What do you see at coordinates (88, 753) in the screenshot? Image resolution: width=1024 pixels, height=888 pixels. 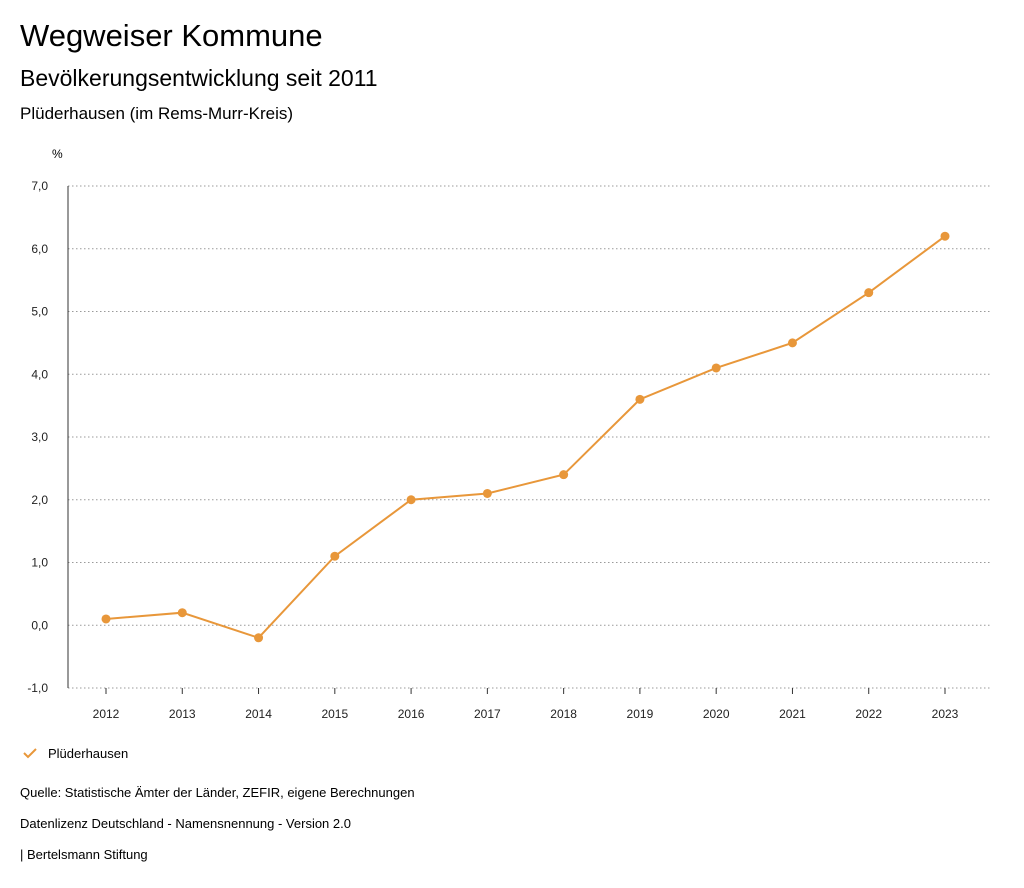 I see `legend-label: Plüderhausen` at bounding box center [88, 753].